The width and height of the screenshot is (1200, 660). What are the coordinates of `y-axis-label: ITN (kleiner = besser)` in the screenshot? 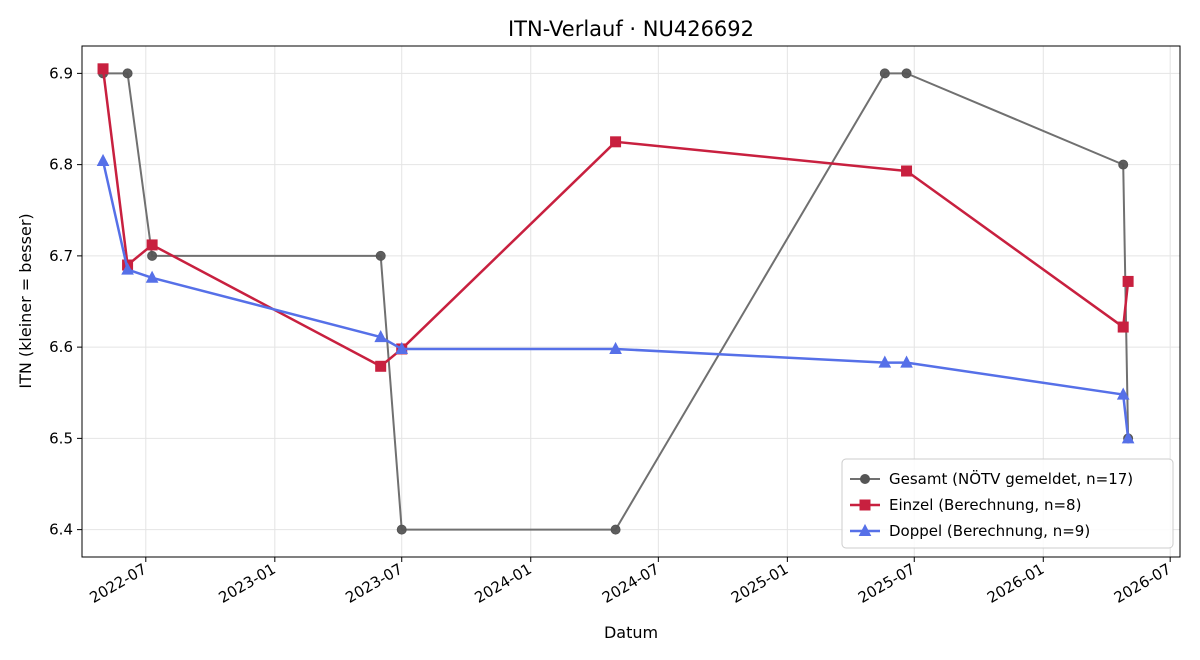 It's located at (25, 300).